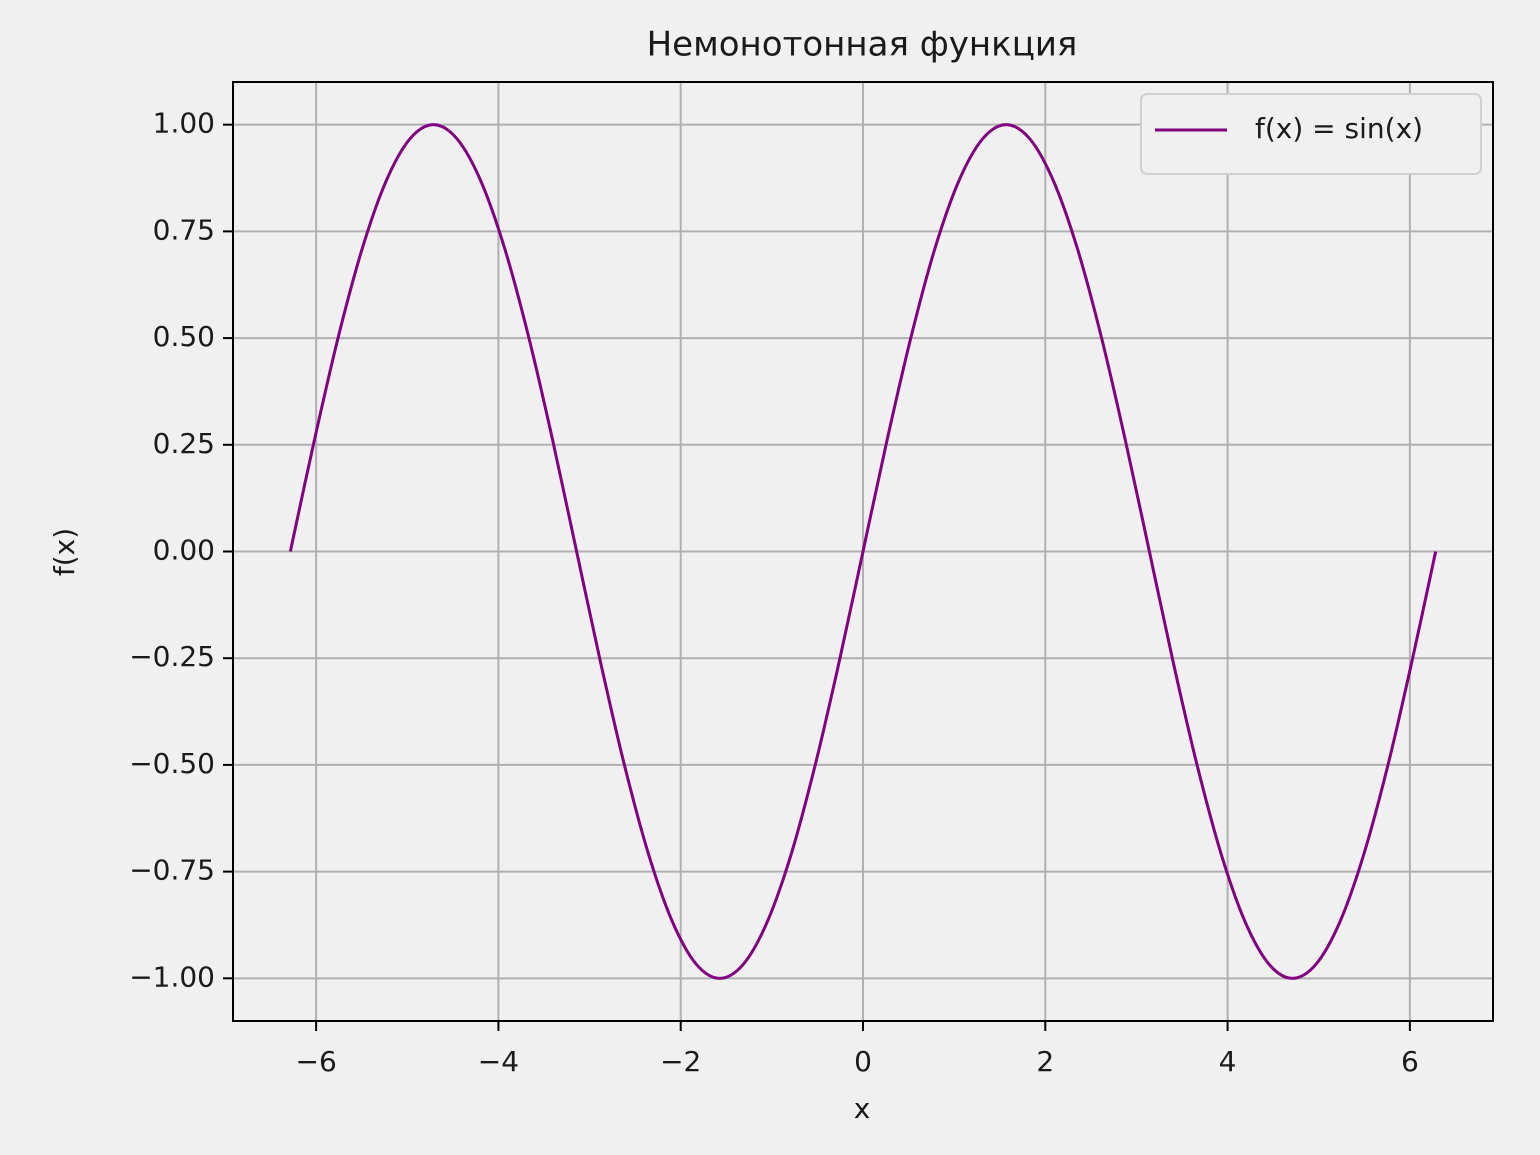 This screenshot has width=1540, height=1155. I want to click on x-tick-label: −4, so click(498, 1061).